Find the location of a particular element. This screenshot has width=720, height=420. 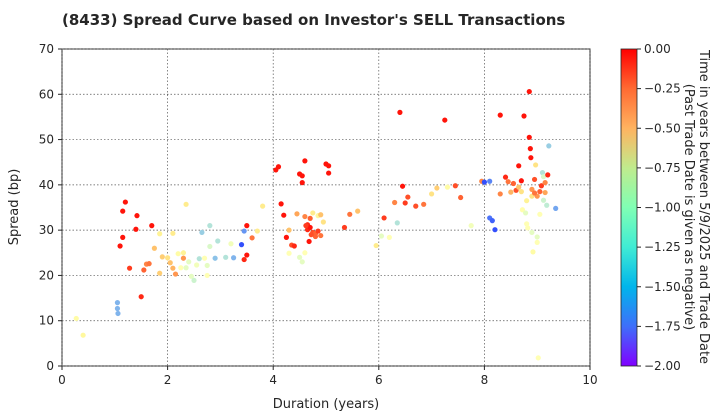

colorbar-tick-label: −0.50 is located at coordinates (662, 128).